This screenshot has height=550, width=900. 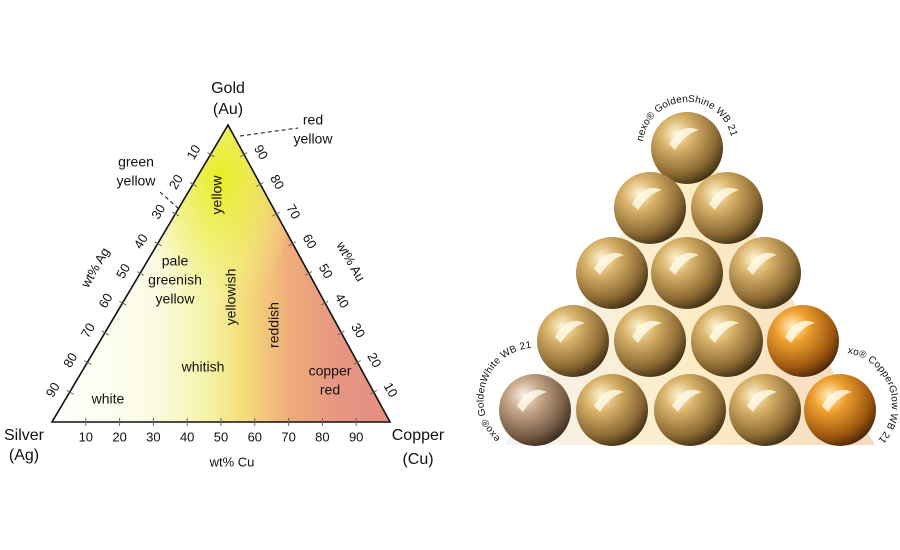 What do you see at coordinates (232, 461) in the screenshot?
I see `axis-title: wt% Cu` at bounding box center [232, 461].